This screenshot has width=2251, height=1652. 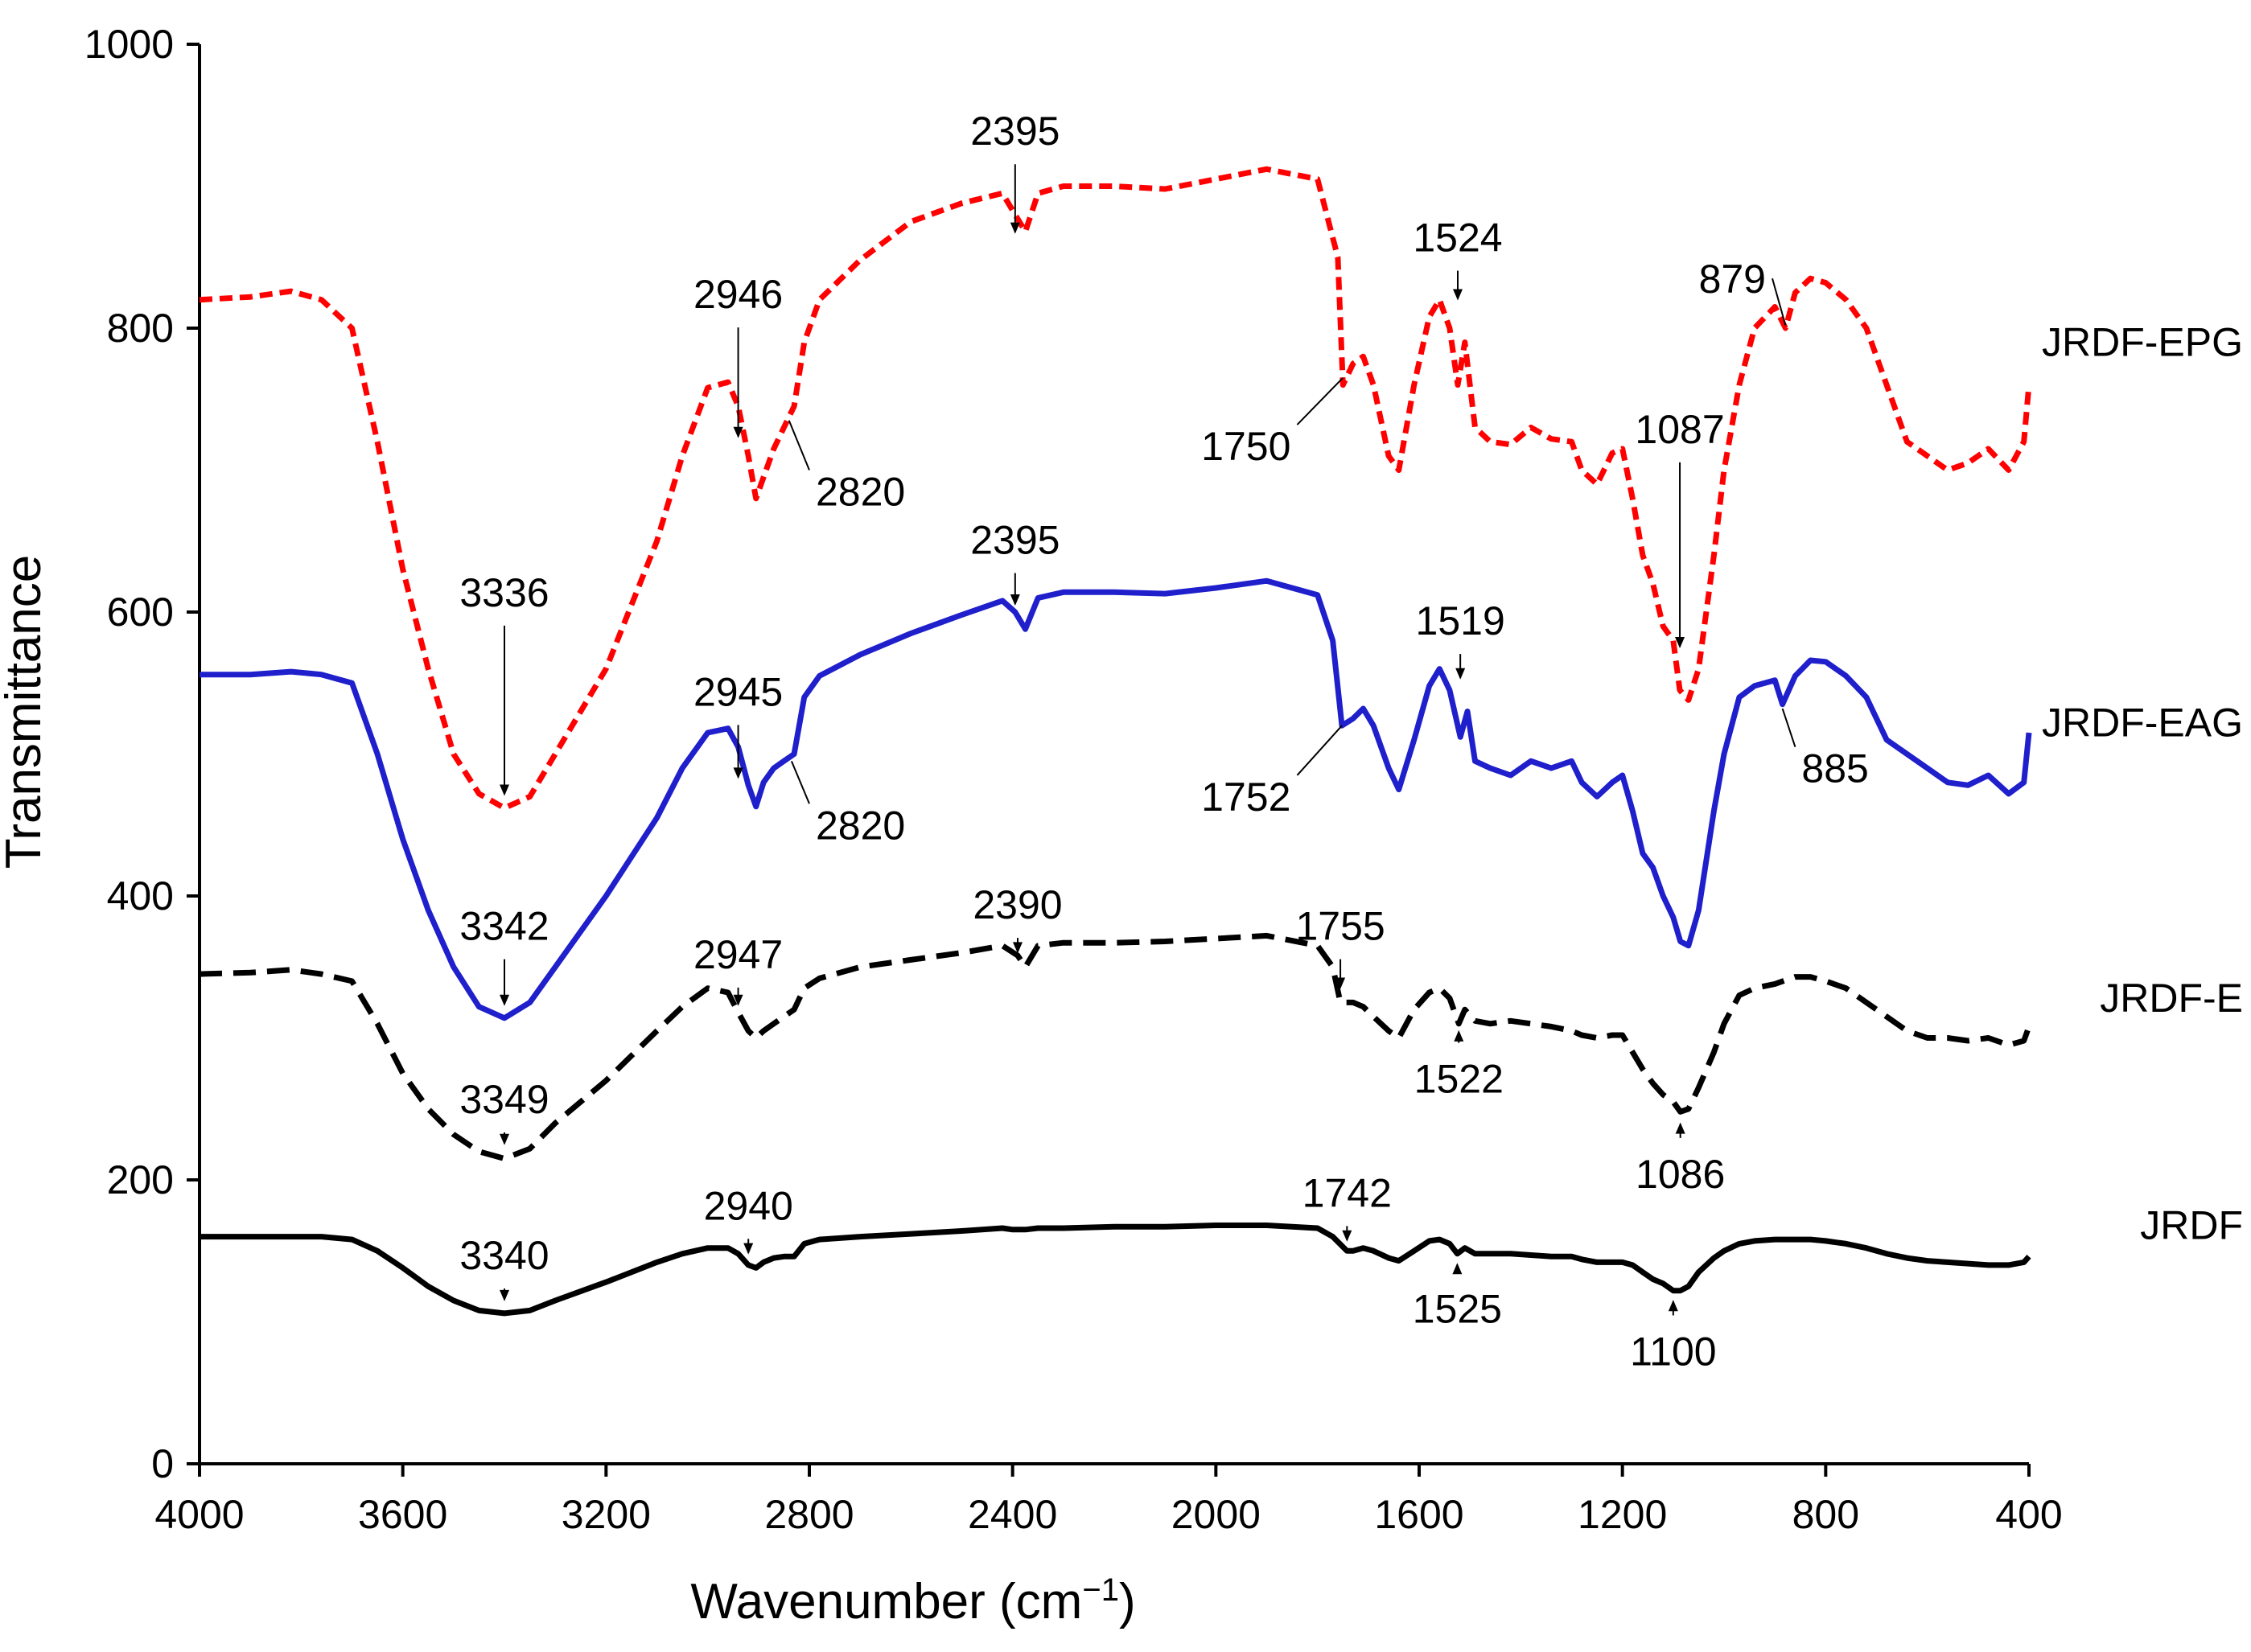 What do you see at coordinates (402, 1514) in the screenshot?
I see `x-tick-label: 3600` at bounding box center [402, 1514].